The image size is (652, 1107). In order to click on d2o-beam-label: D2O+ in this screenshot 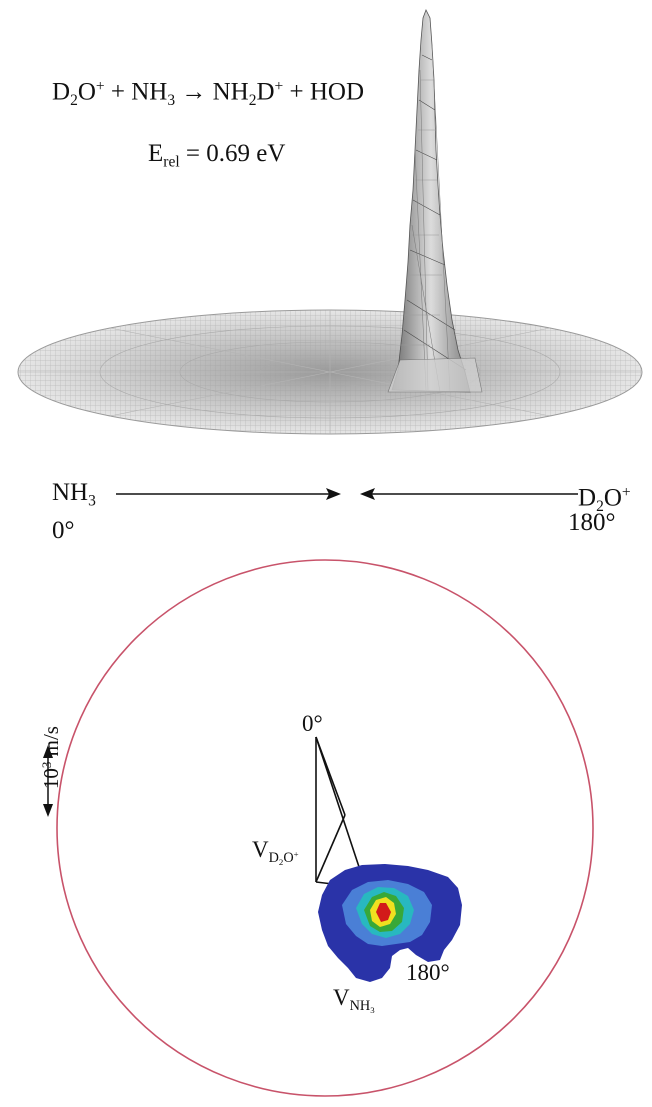, I will do `click(604, 499)`.